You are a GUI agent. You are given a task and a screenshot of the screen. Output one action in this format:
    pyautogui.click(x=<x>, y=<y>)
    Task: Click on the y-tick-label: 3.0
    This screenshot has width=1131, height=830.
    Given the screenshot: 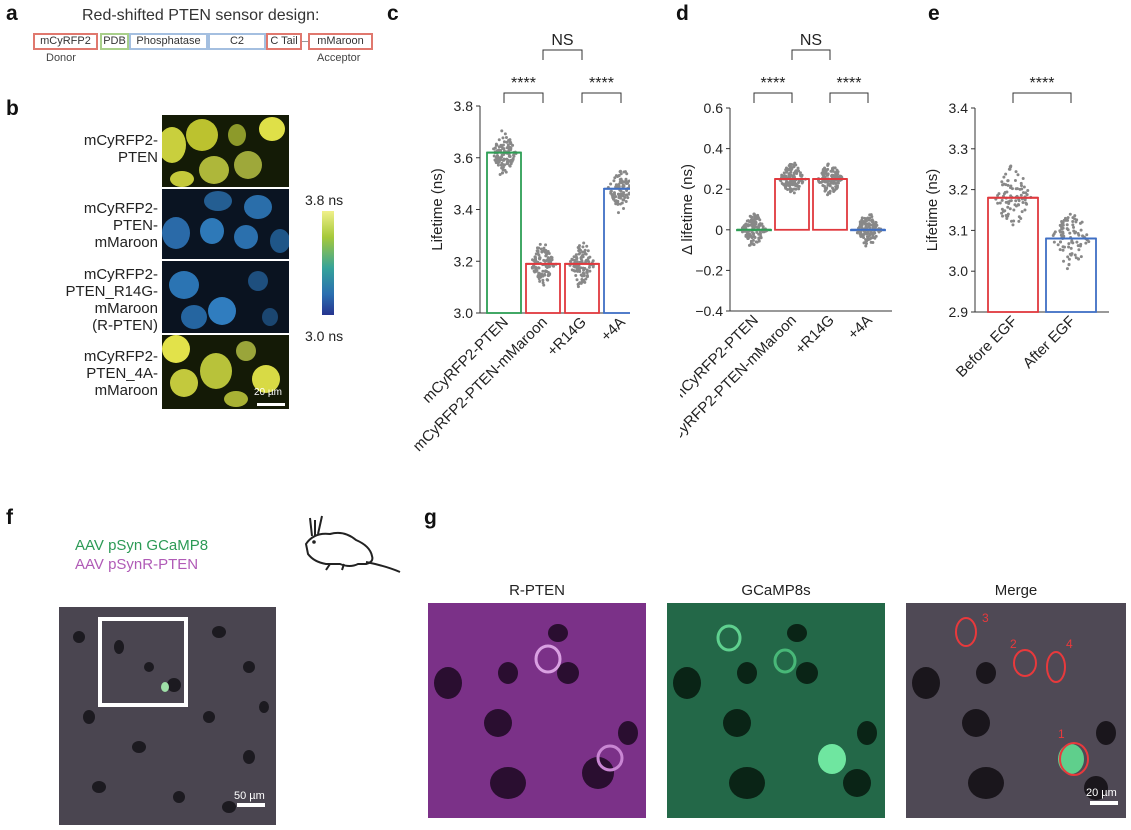 What is the action you would take?
    pyautogui.click(x=959, y=271)
    